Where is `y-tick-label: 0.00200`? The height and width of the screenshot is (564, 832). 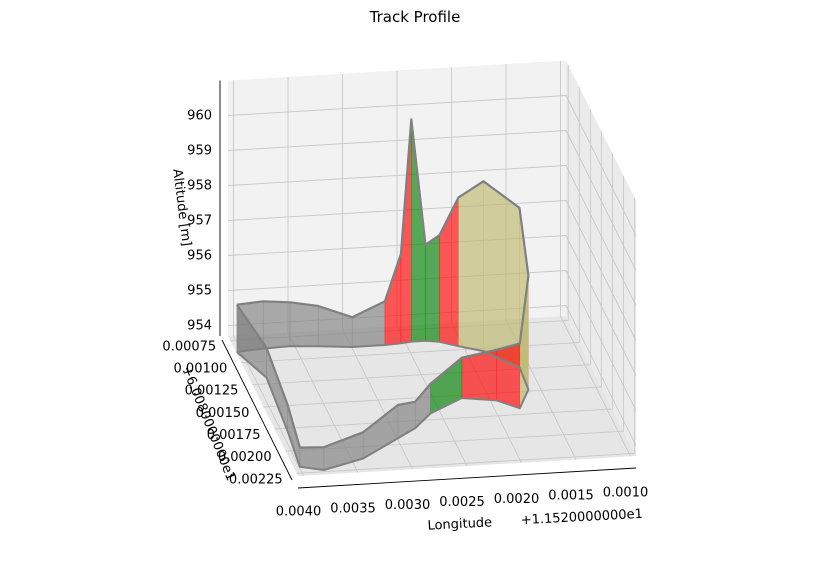 y-tick-label: 0.00200 is located at coordinates (245, 457).